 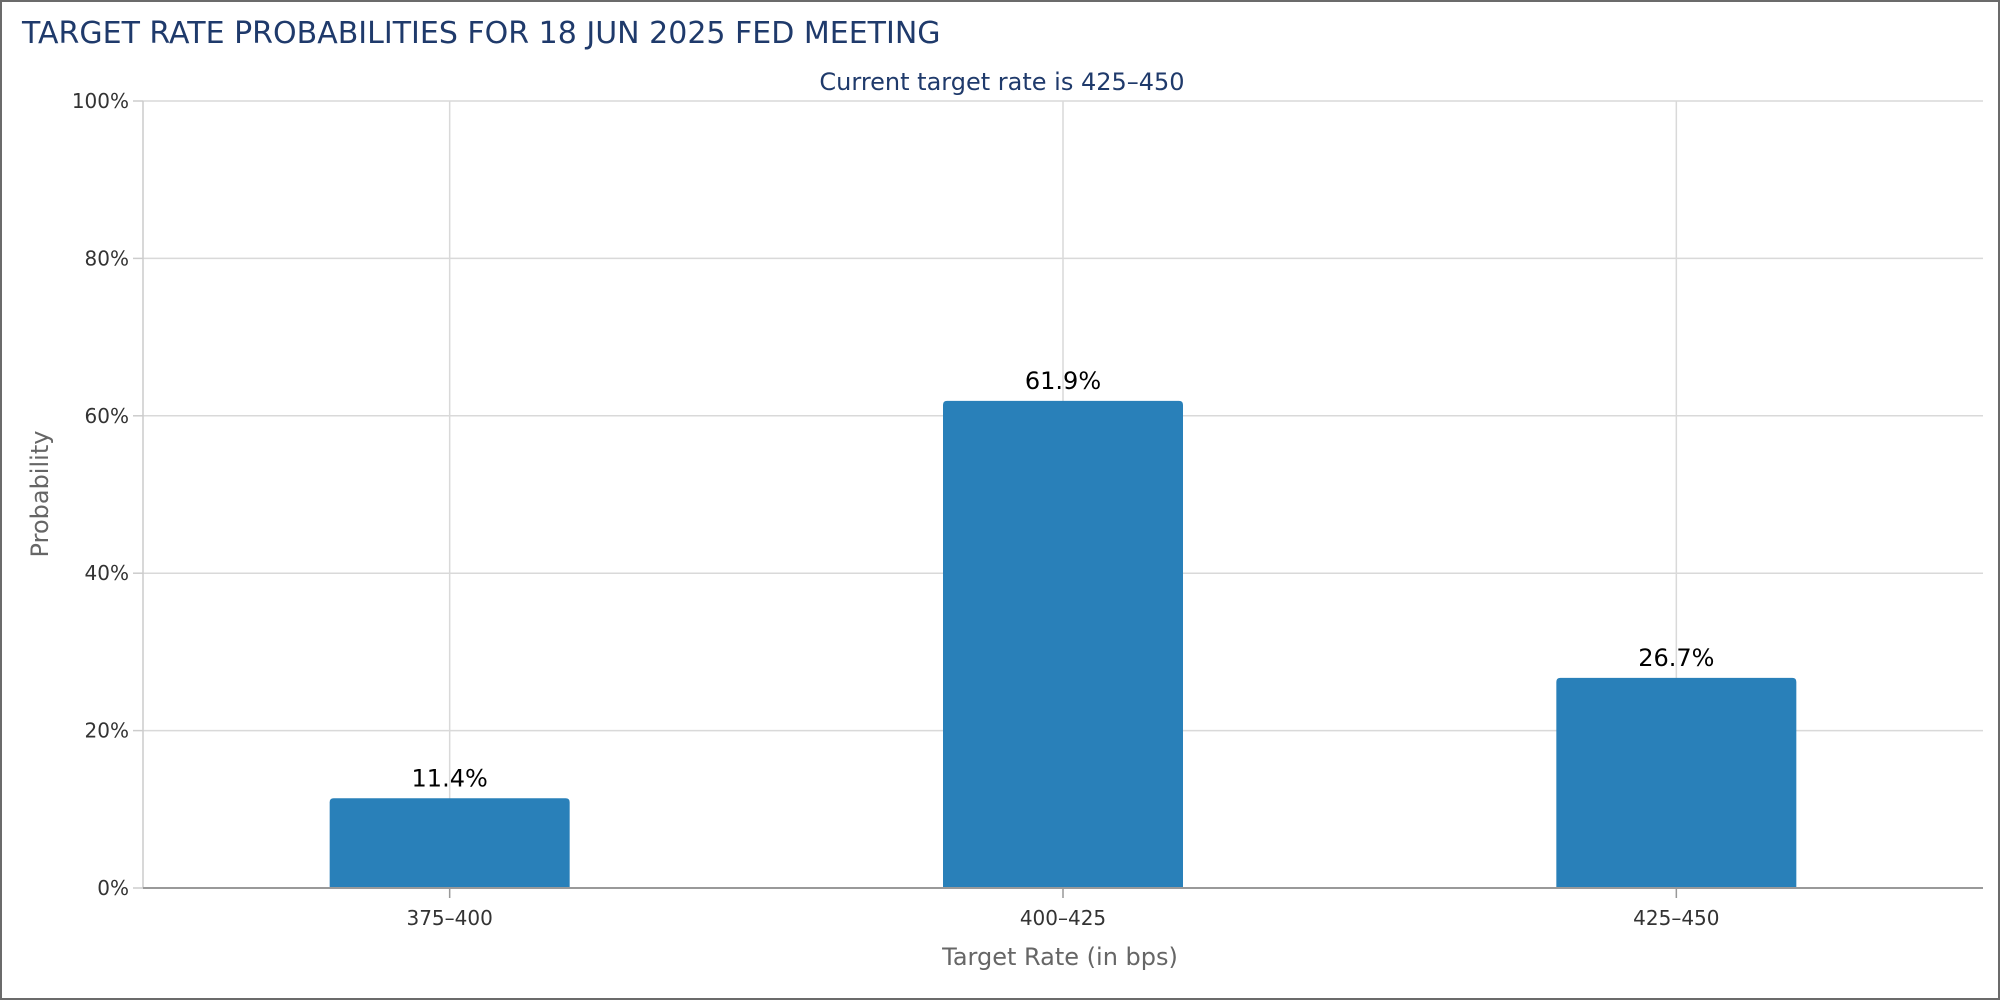 What do you see at coordinates (107, 416) in the screenshot?
I see `y-tick-label: 60%` at bounding box center [107, 416].